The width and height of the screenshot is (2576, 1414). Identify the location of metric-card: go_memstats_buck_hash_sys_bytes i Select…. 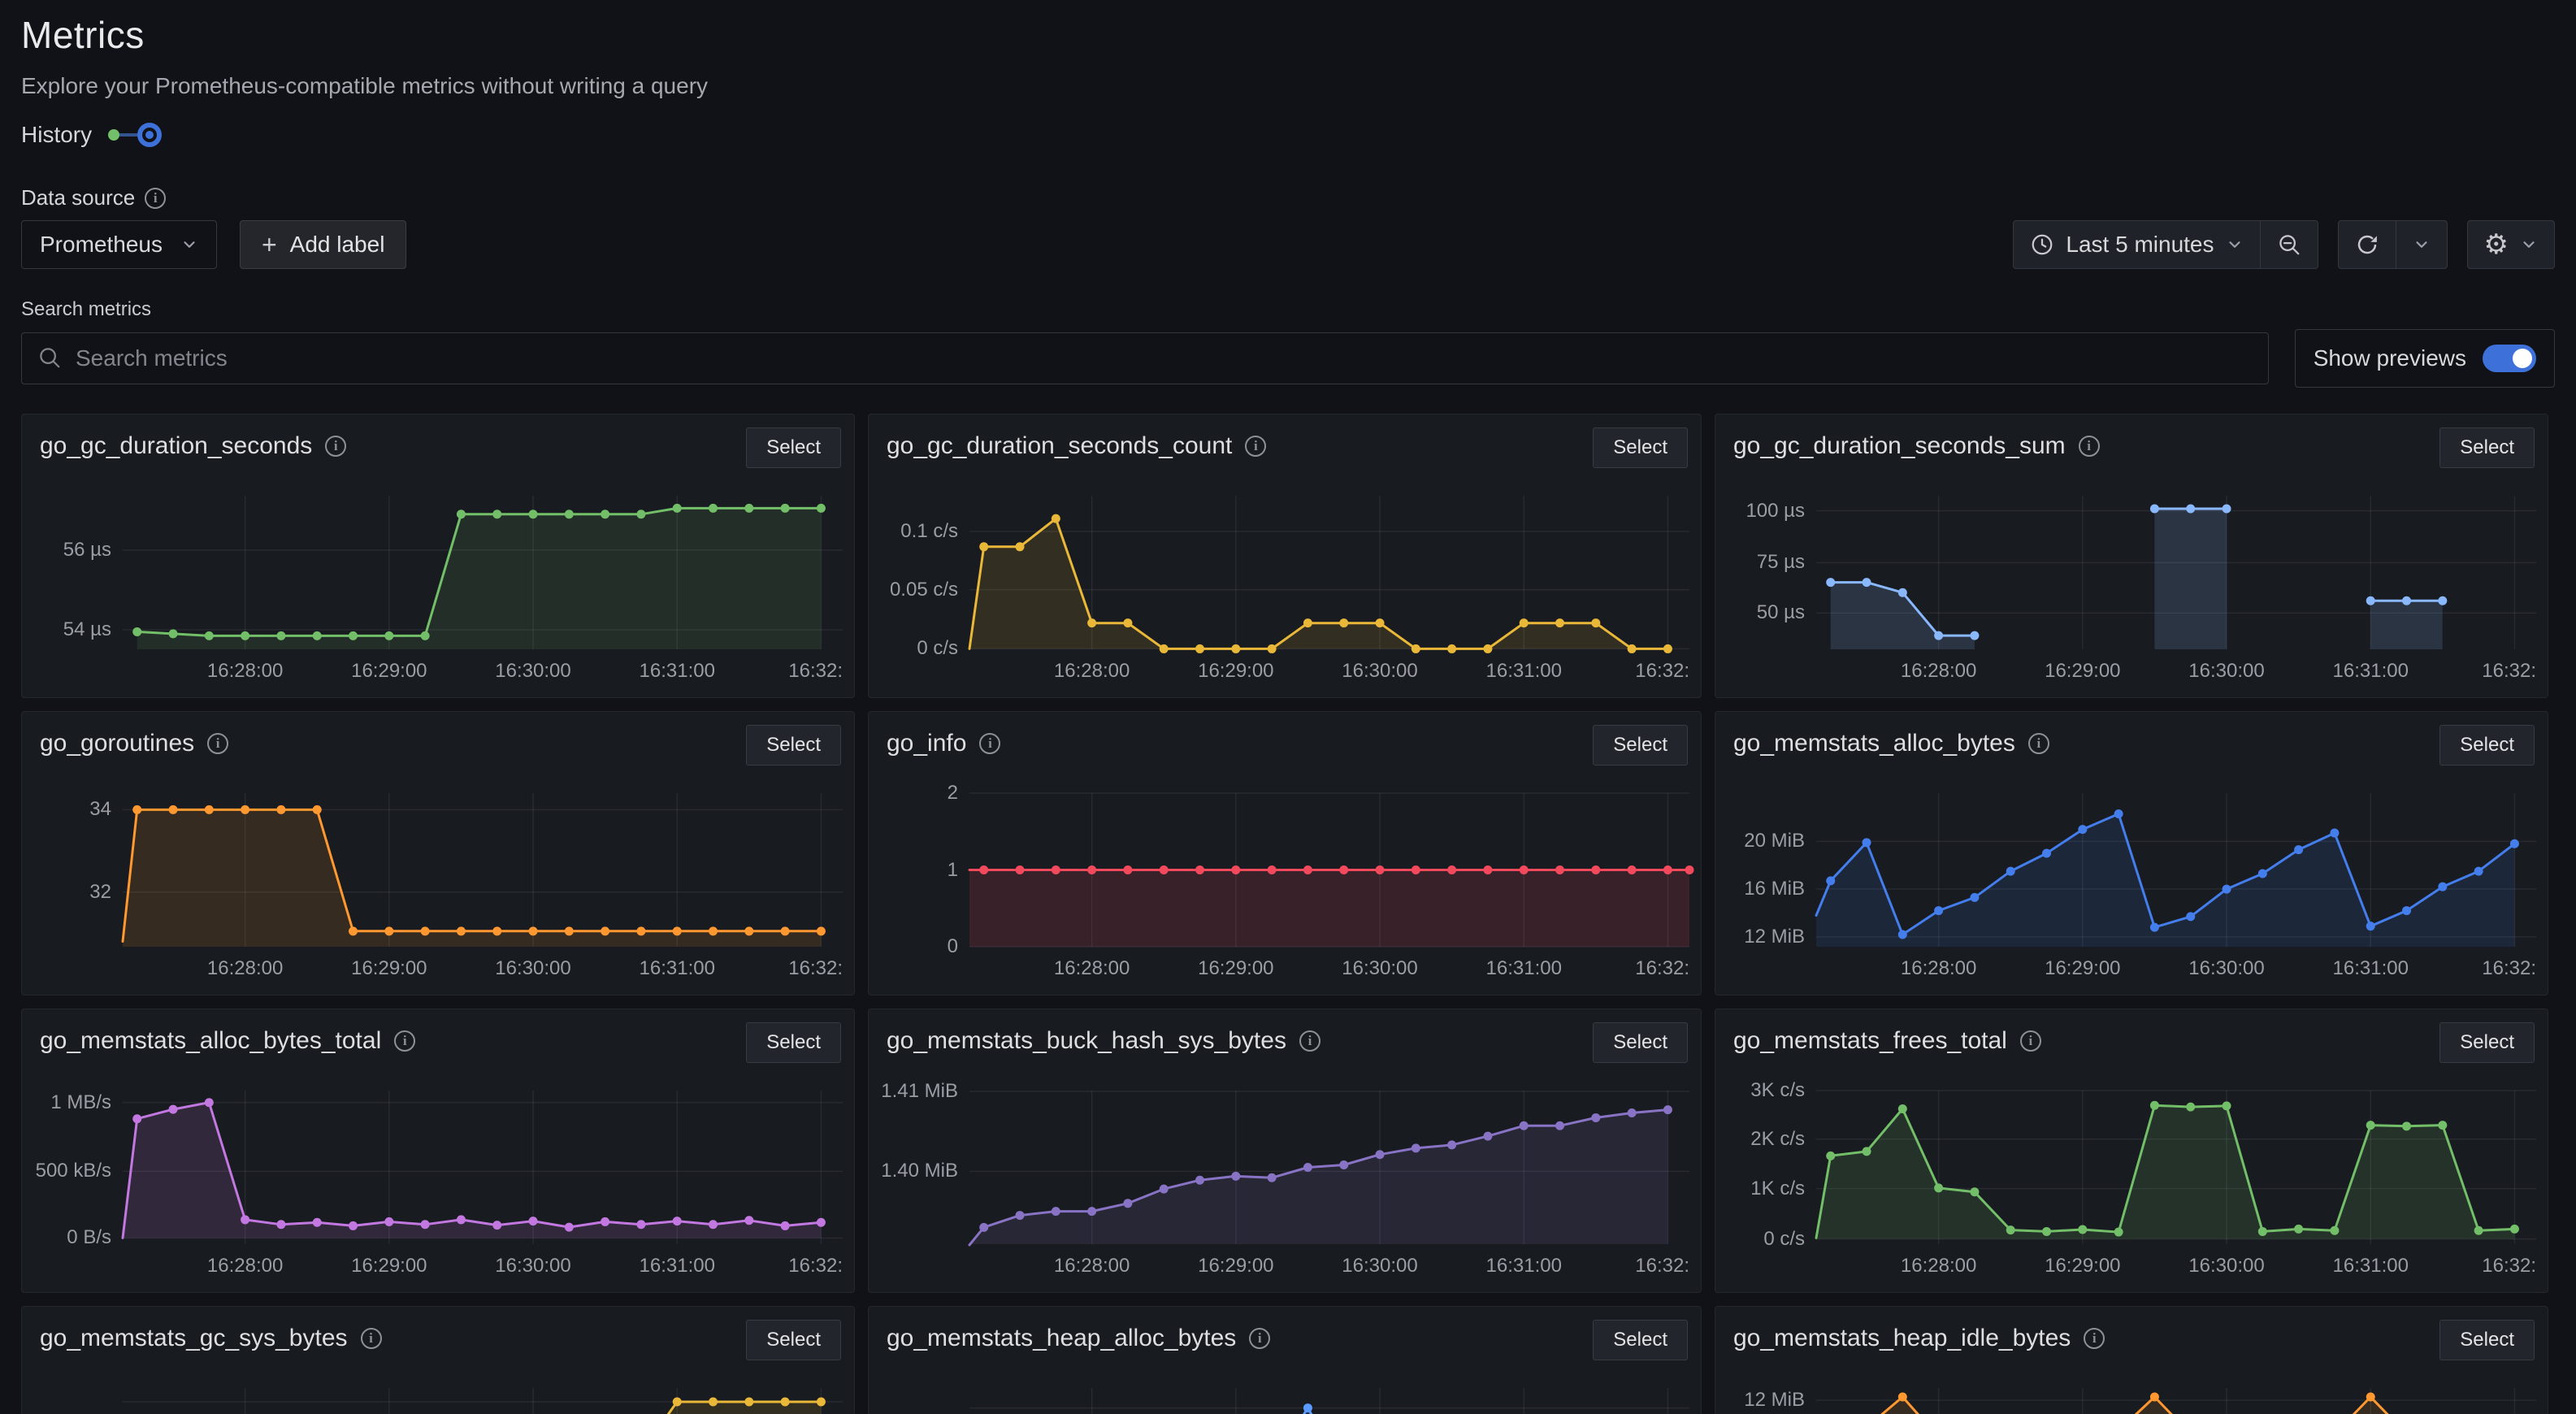
(1285, 1151).